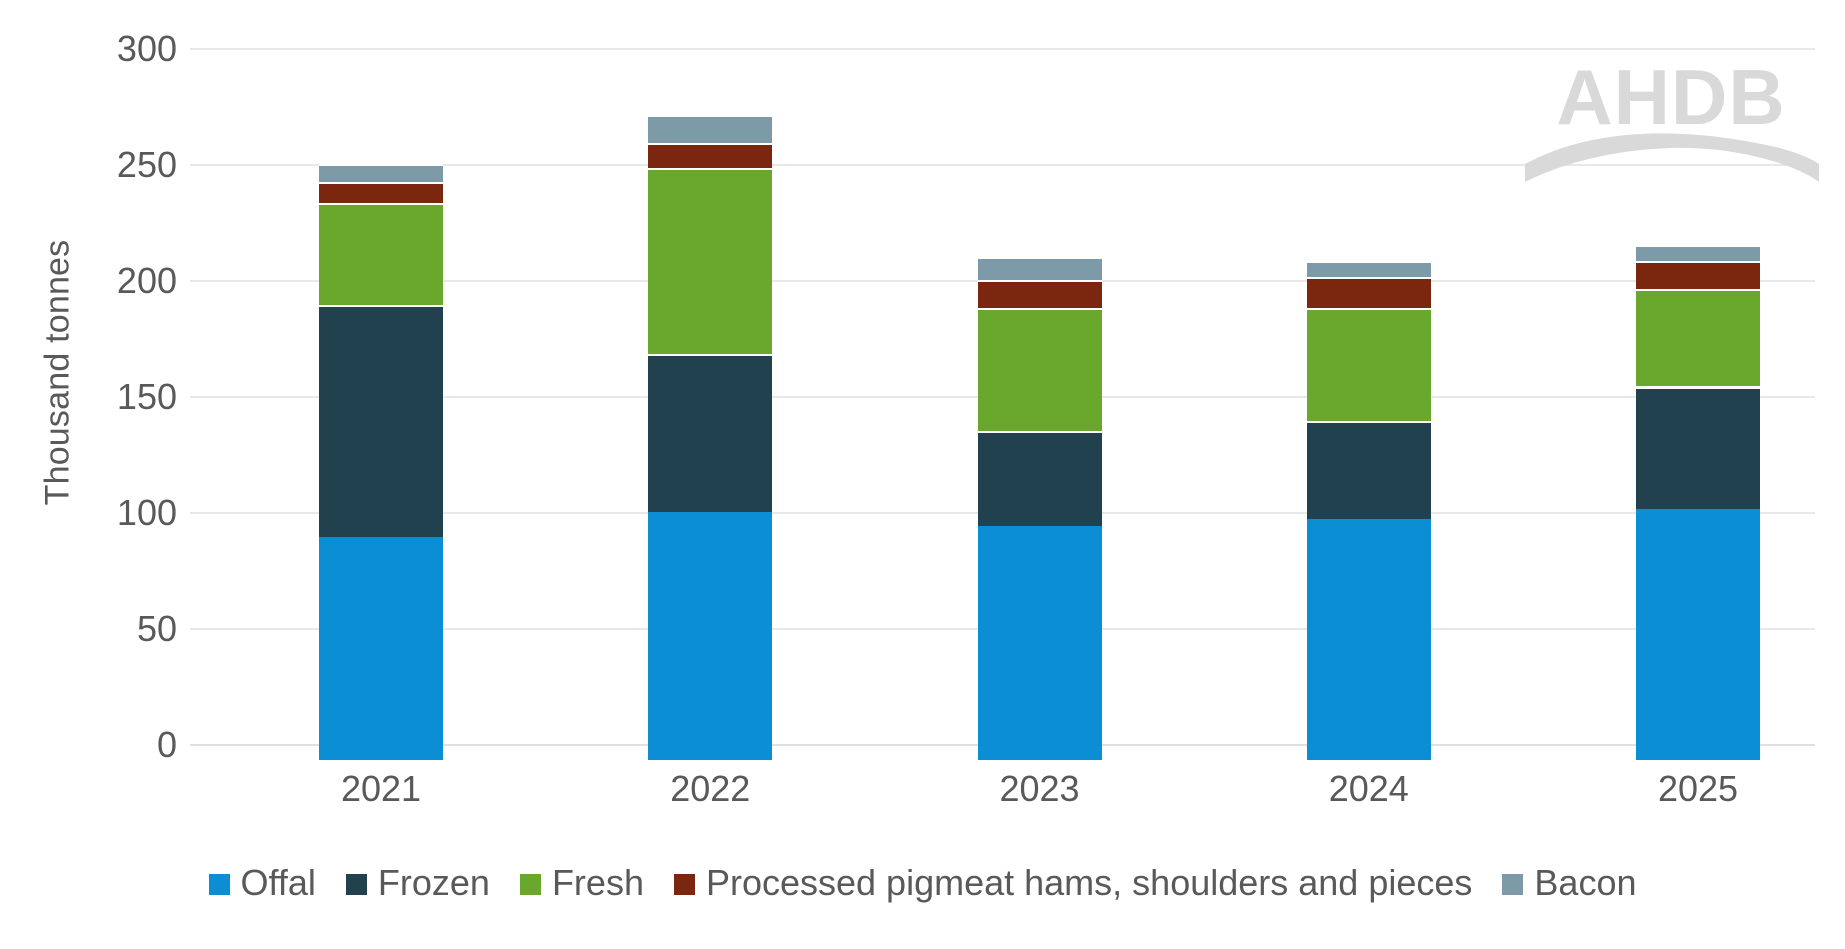 The image size is (1845, 949). Describe the element at coordinates (356, 884) in the screenshot. I see `legend-swatch-icon-frozen` at that location.